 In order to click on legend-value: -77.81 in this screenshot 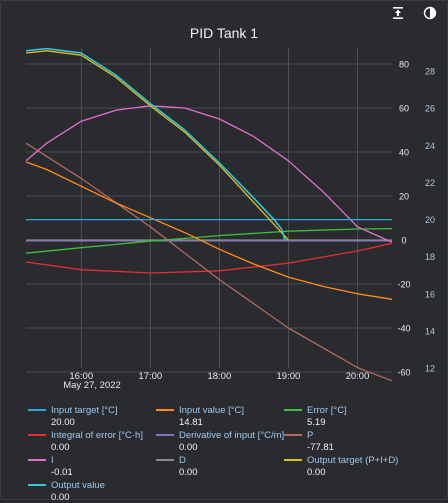, I will do `click(320, 447)`.